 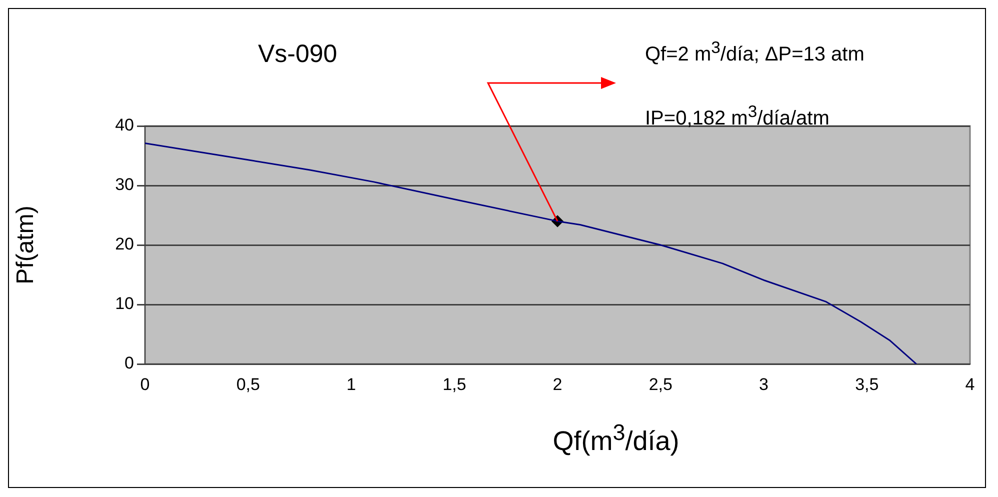 I want to click on y-tick-label: 20, so click(x=124, y=244).